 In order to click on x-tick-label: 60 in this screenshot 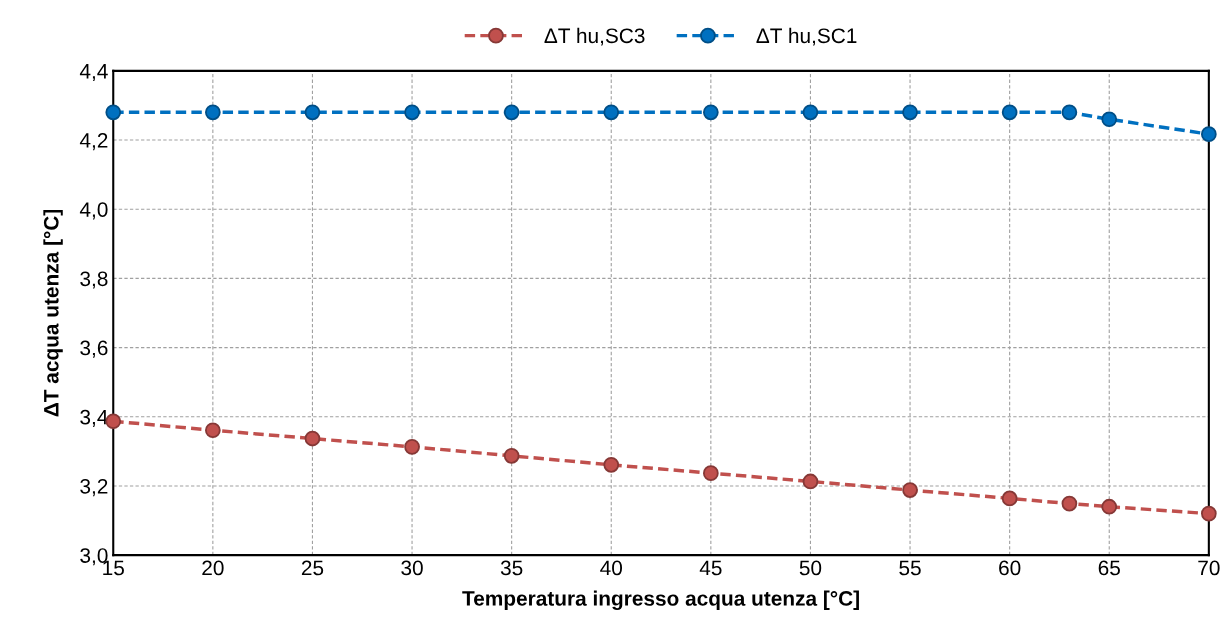, I will do `click(1010, 568)`.